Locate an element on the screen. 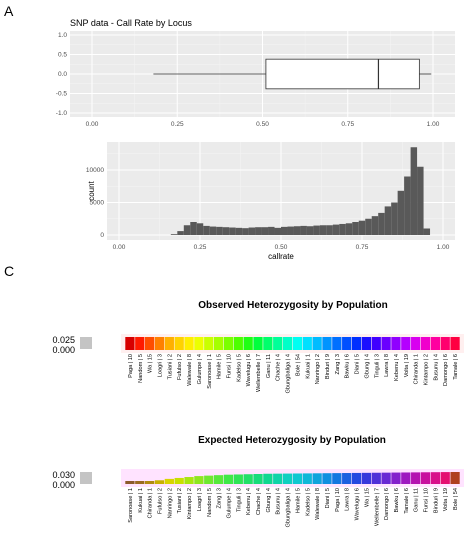  observed-population-label: Kebenu | 4 is located at coordinates (397, 367).